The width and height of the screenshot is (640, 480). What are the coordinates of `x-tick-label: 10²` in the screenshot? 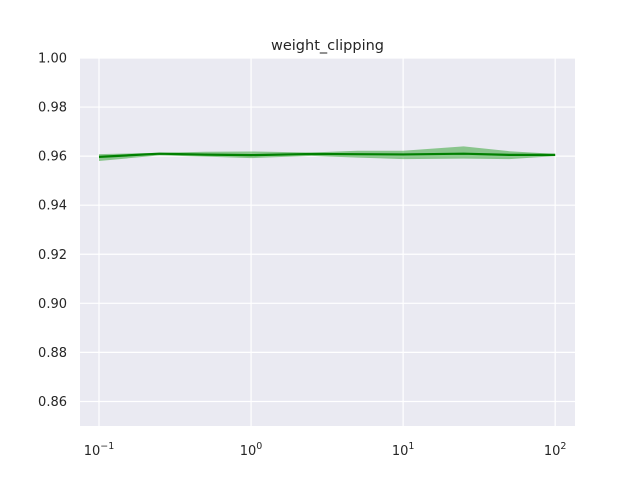 It's located at (555, 450).